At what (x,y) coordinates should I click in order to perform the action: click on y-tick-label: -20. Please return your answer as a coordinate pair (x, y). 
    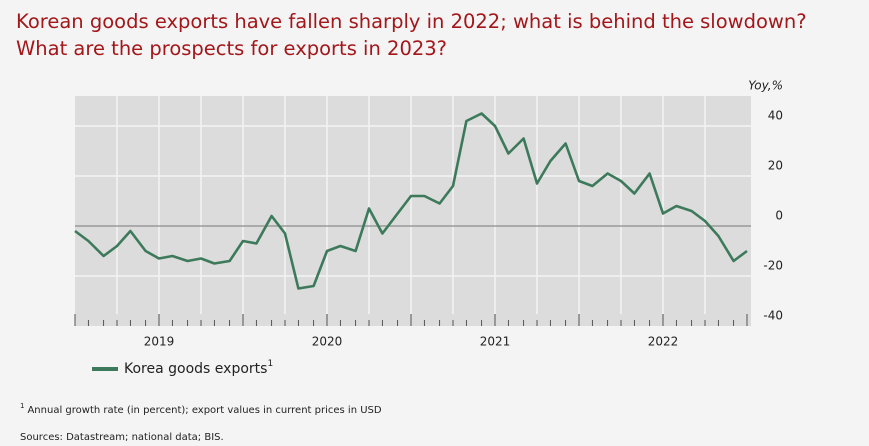
    Looking at the image, I should click on (773, 266).